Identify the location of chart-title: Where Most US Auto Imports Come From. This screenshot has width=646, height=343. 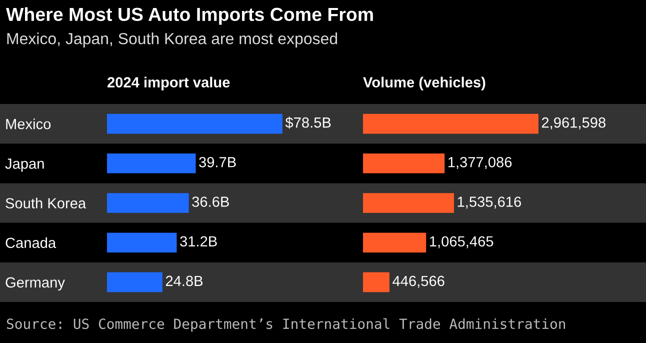
(189, 16).